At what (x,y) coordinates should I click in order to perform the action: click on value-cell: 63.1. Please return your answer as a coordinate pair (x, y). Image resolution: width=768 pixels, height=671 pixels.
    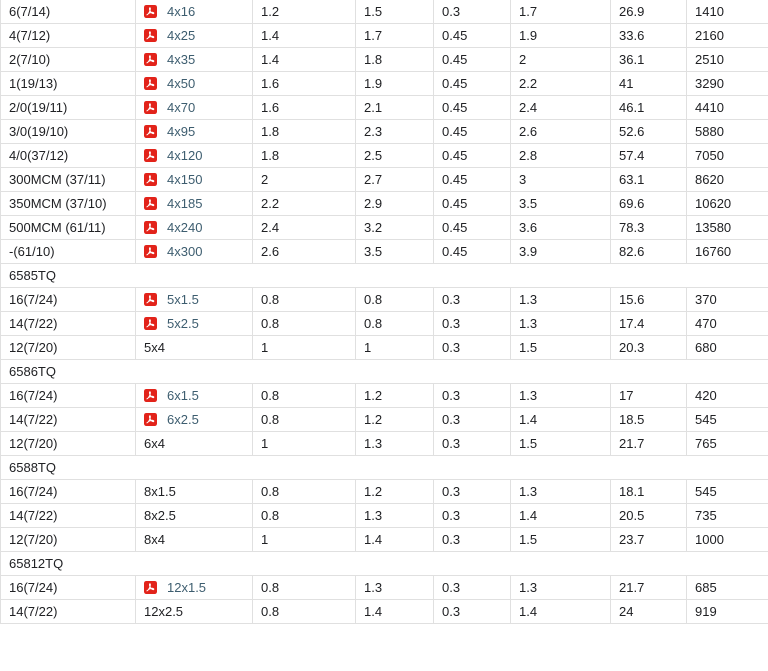
    Looking at the image, I should click on (648, 179).